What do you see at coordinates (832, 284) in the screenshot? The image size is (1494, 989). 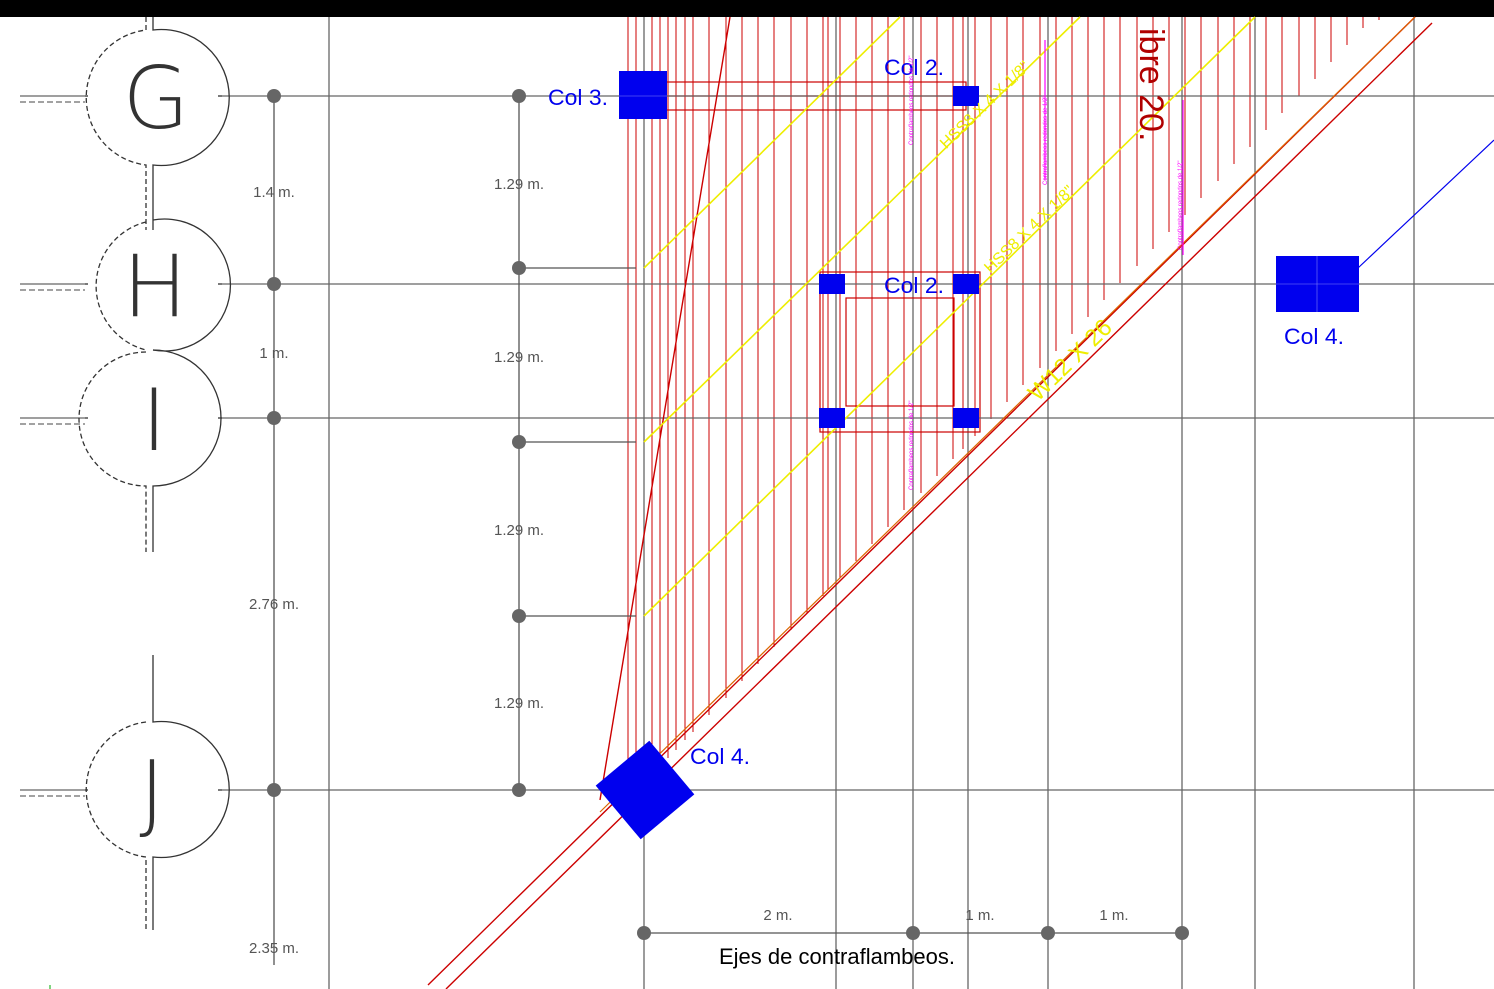 I see `column-col2-a` at bounding box center [832, 284].